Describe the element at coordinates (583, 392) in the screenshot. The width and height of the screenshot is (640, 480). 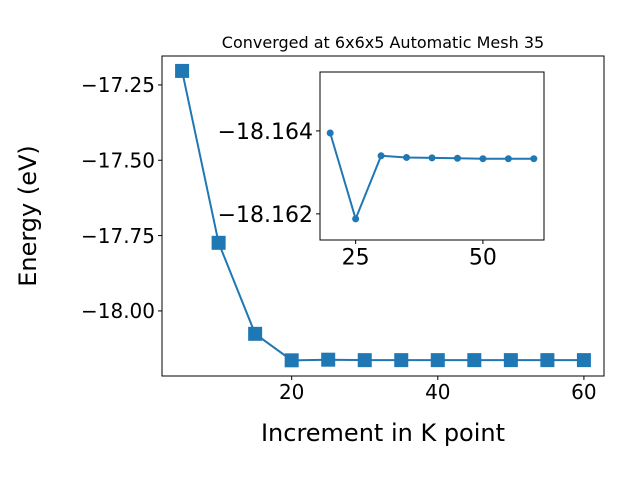
I see `x-tick-label: 60` at that location.